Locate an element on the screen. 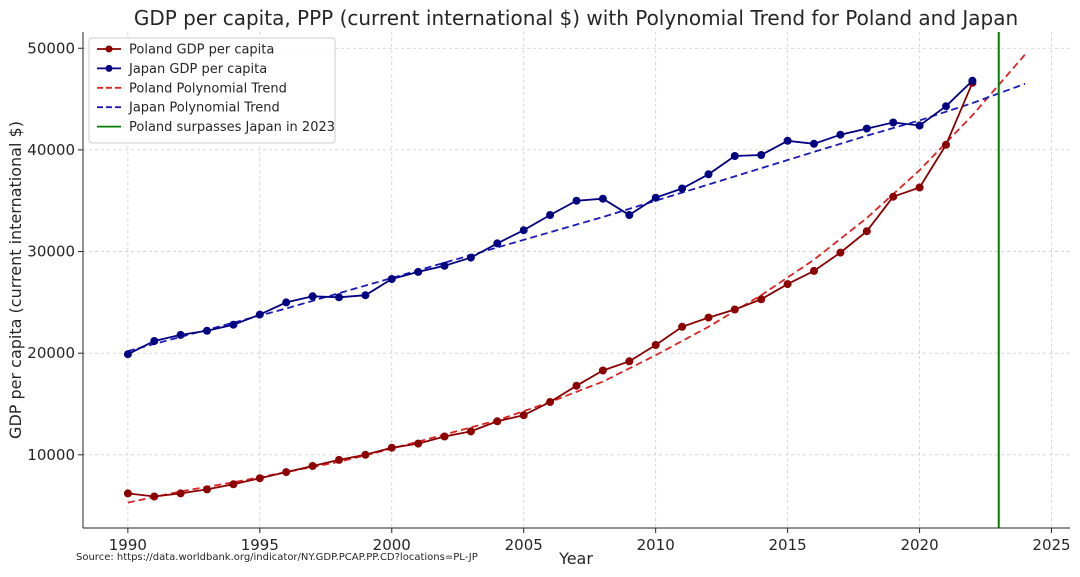 This screenshot has height=577, width=1080. x-tick-label: 2005 is located at coordinates (524, 545).